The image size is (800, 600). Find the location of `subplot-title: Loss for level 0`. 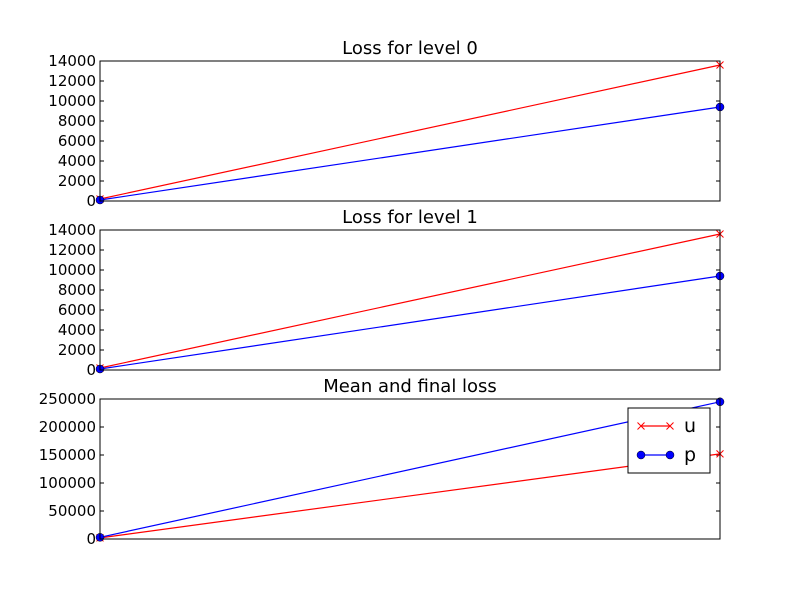

subplot-title: Loss for level 0 is located at coordinates (410, 48).